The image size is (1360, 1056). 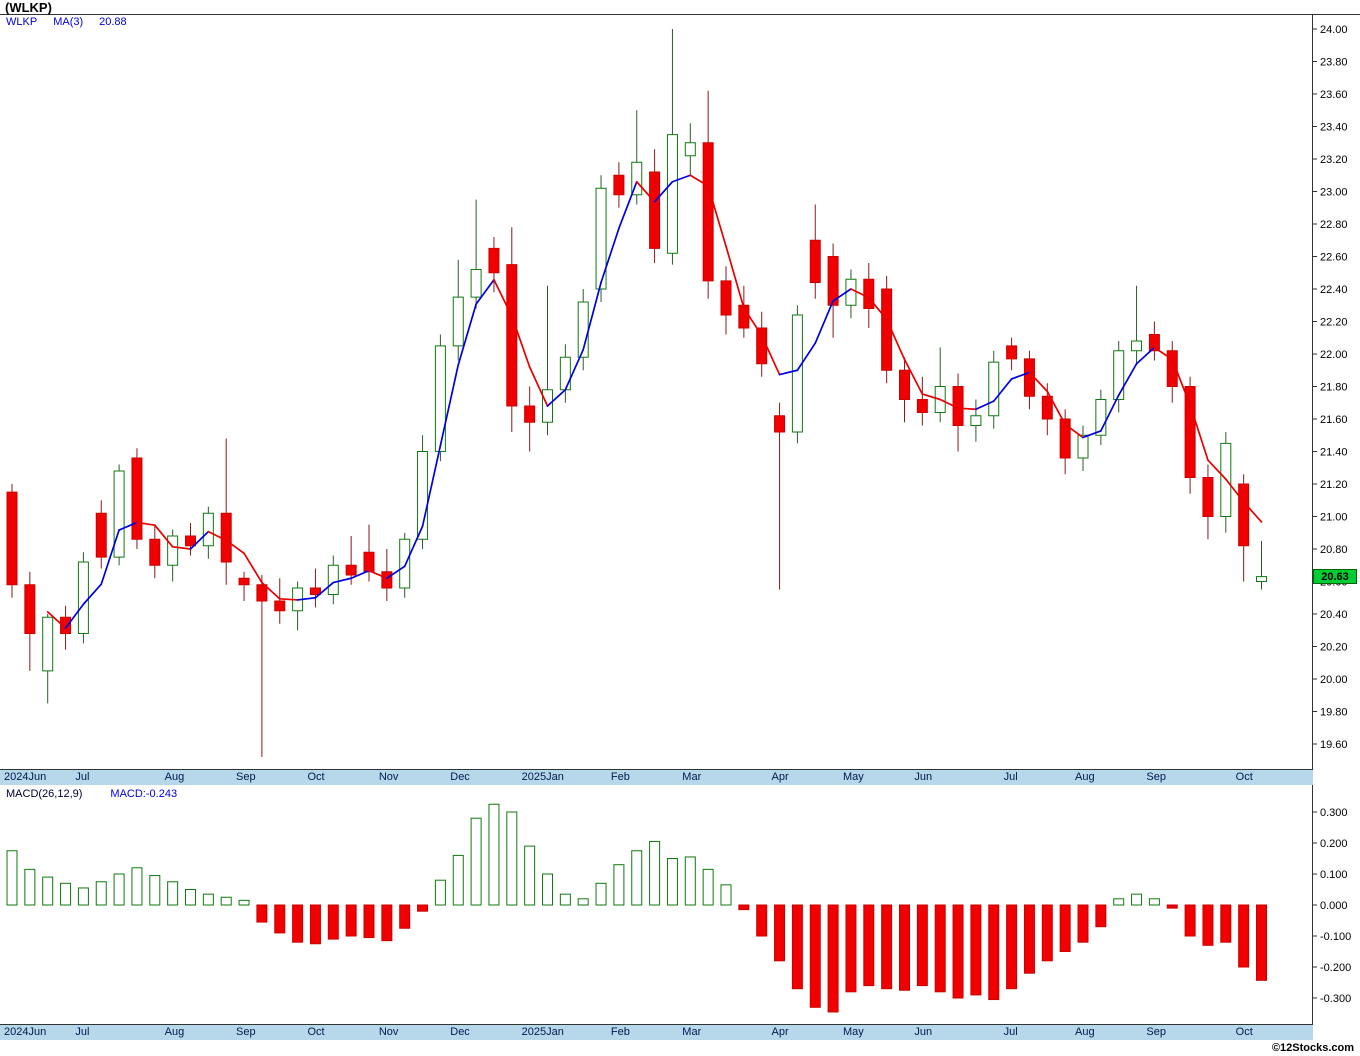 I want to click on watermark: ©12Stocks.com, so click(x=1312, y=1048).